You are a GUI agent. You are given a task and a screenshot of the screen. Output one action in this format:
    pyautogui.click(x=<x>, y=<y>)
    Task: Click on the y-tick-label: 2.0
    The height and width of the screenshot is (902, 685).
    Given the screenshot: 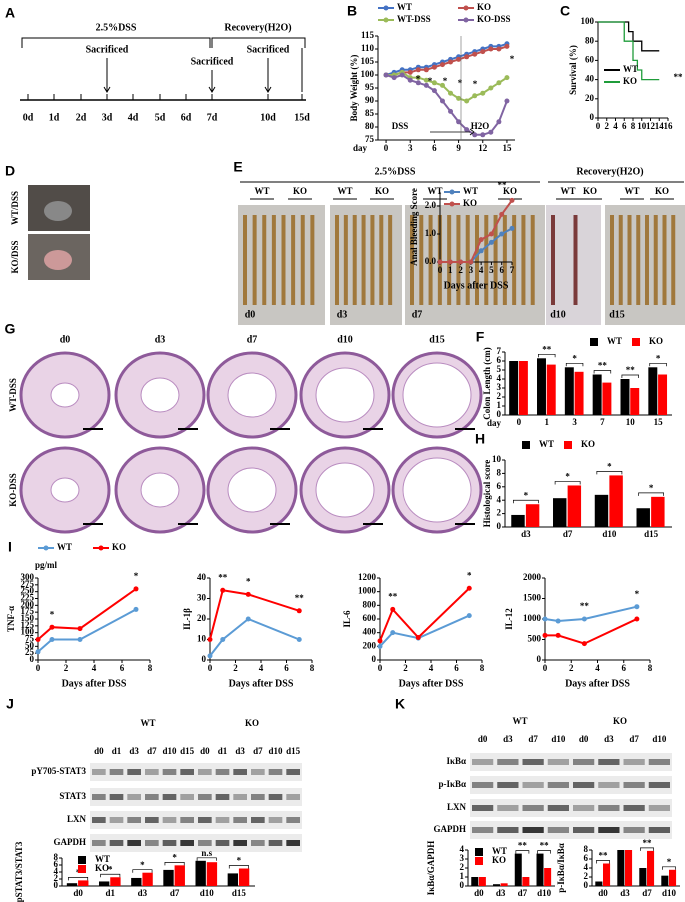 What is the action you would take?
    pyautogui.click(x=431, y=205)
    